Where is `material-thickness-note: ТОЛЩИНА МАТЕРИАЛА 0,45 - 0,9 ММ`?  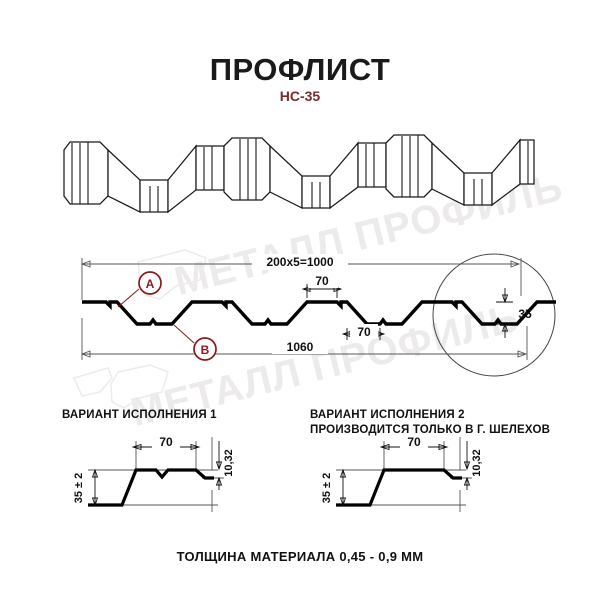
material-thickness-note: ТОЛЩИНА МАТЕРИАЛА 0,45 - 0,9 ММ is located at coordinates (300, 556).